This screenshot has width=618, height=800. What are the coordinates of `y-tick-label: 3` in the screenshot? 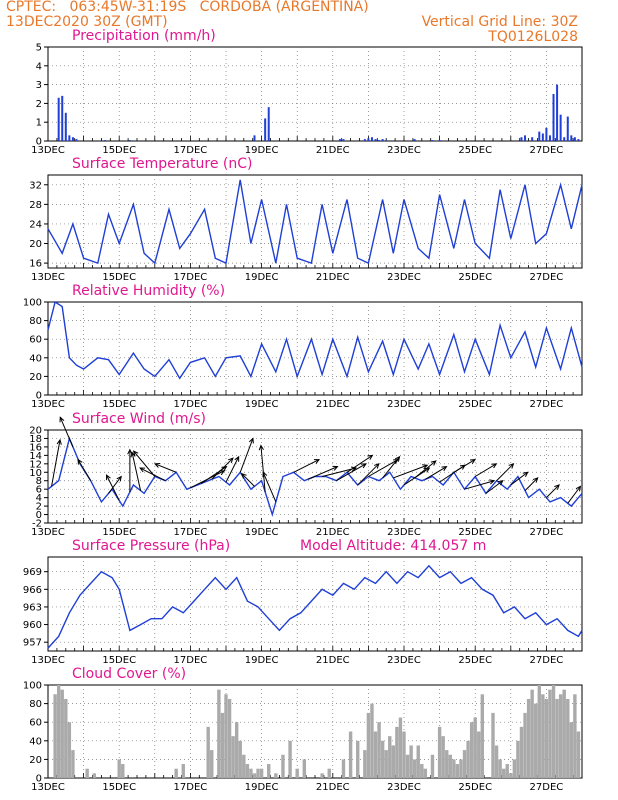 It's located at (39, 85).